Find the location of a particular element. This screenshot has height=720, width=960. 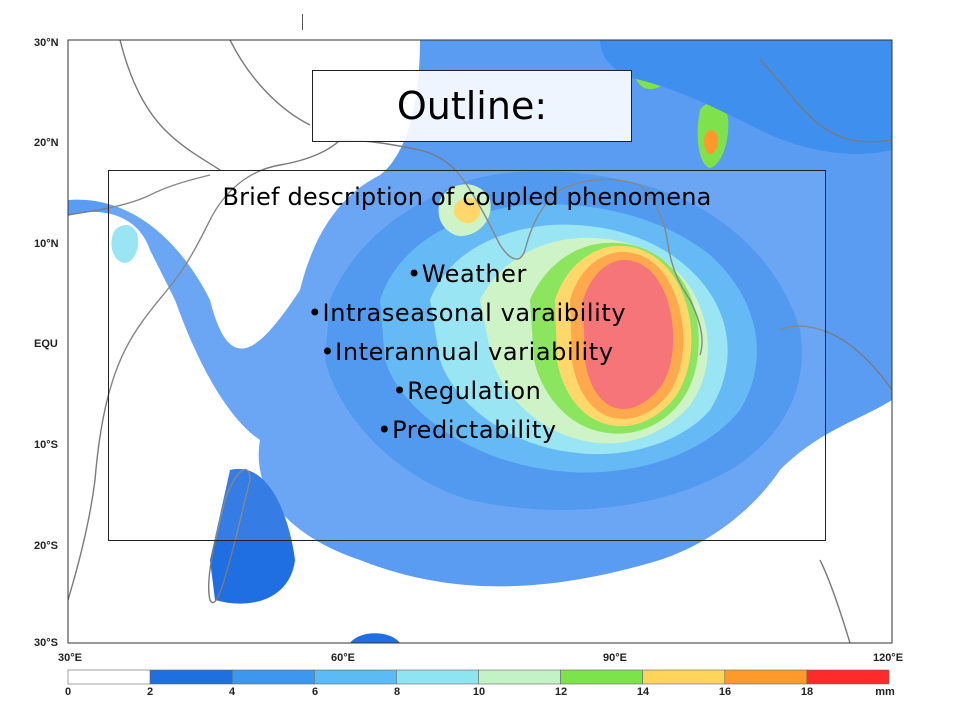

colorbar-label-8: 8 is located at coordinates (397, 692).